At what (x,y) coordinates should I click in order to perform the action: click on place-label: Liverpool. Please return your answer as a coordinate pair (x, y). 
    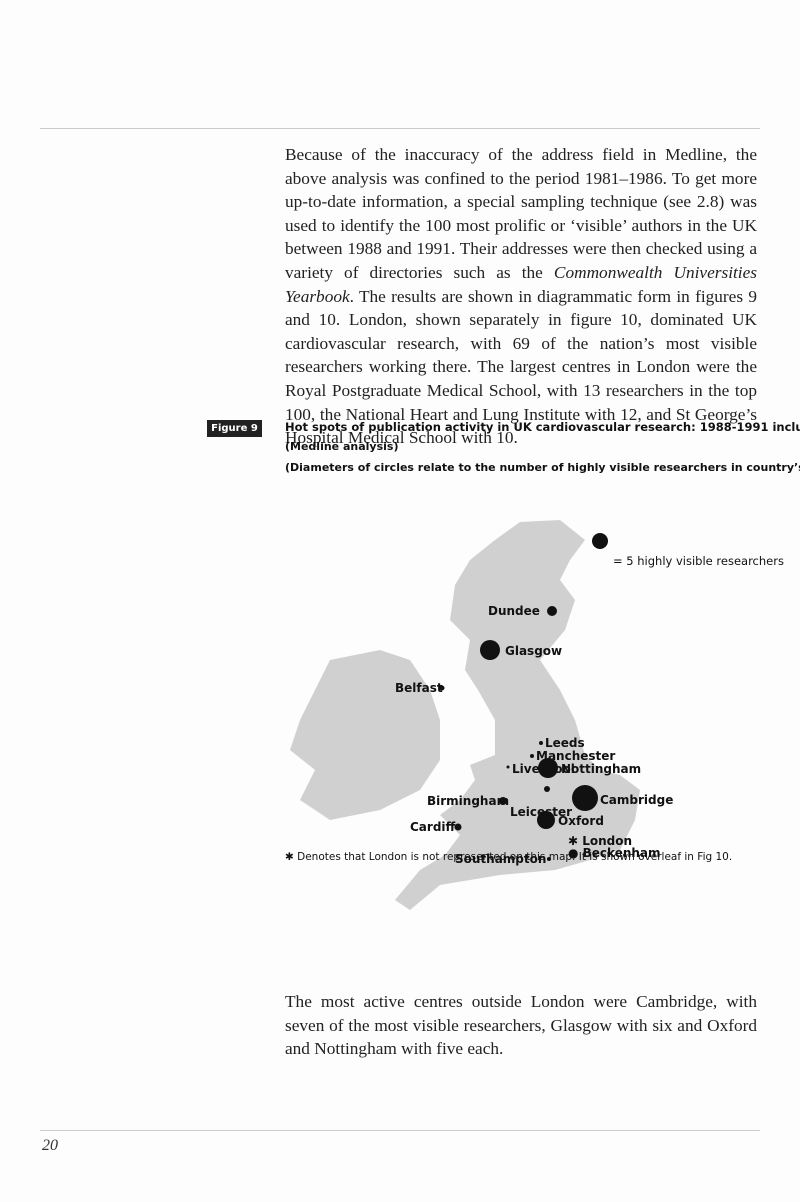
    Looking at the image, I should click on (543, 769).